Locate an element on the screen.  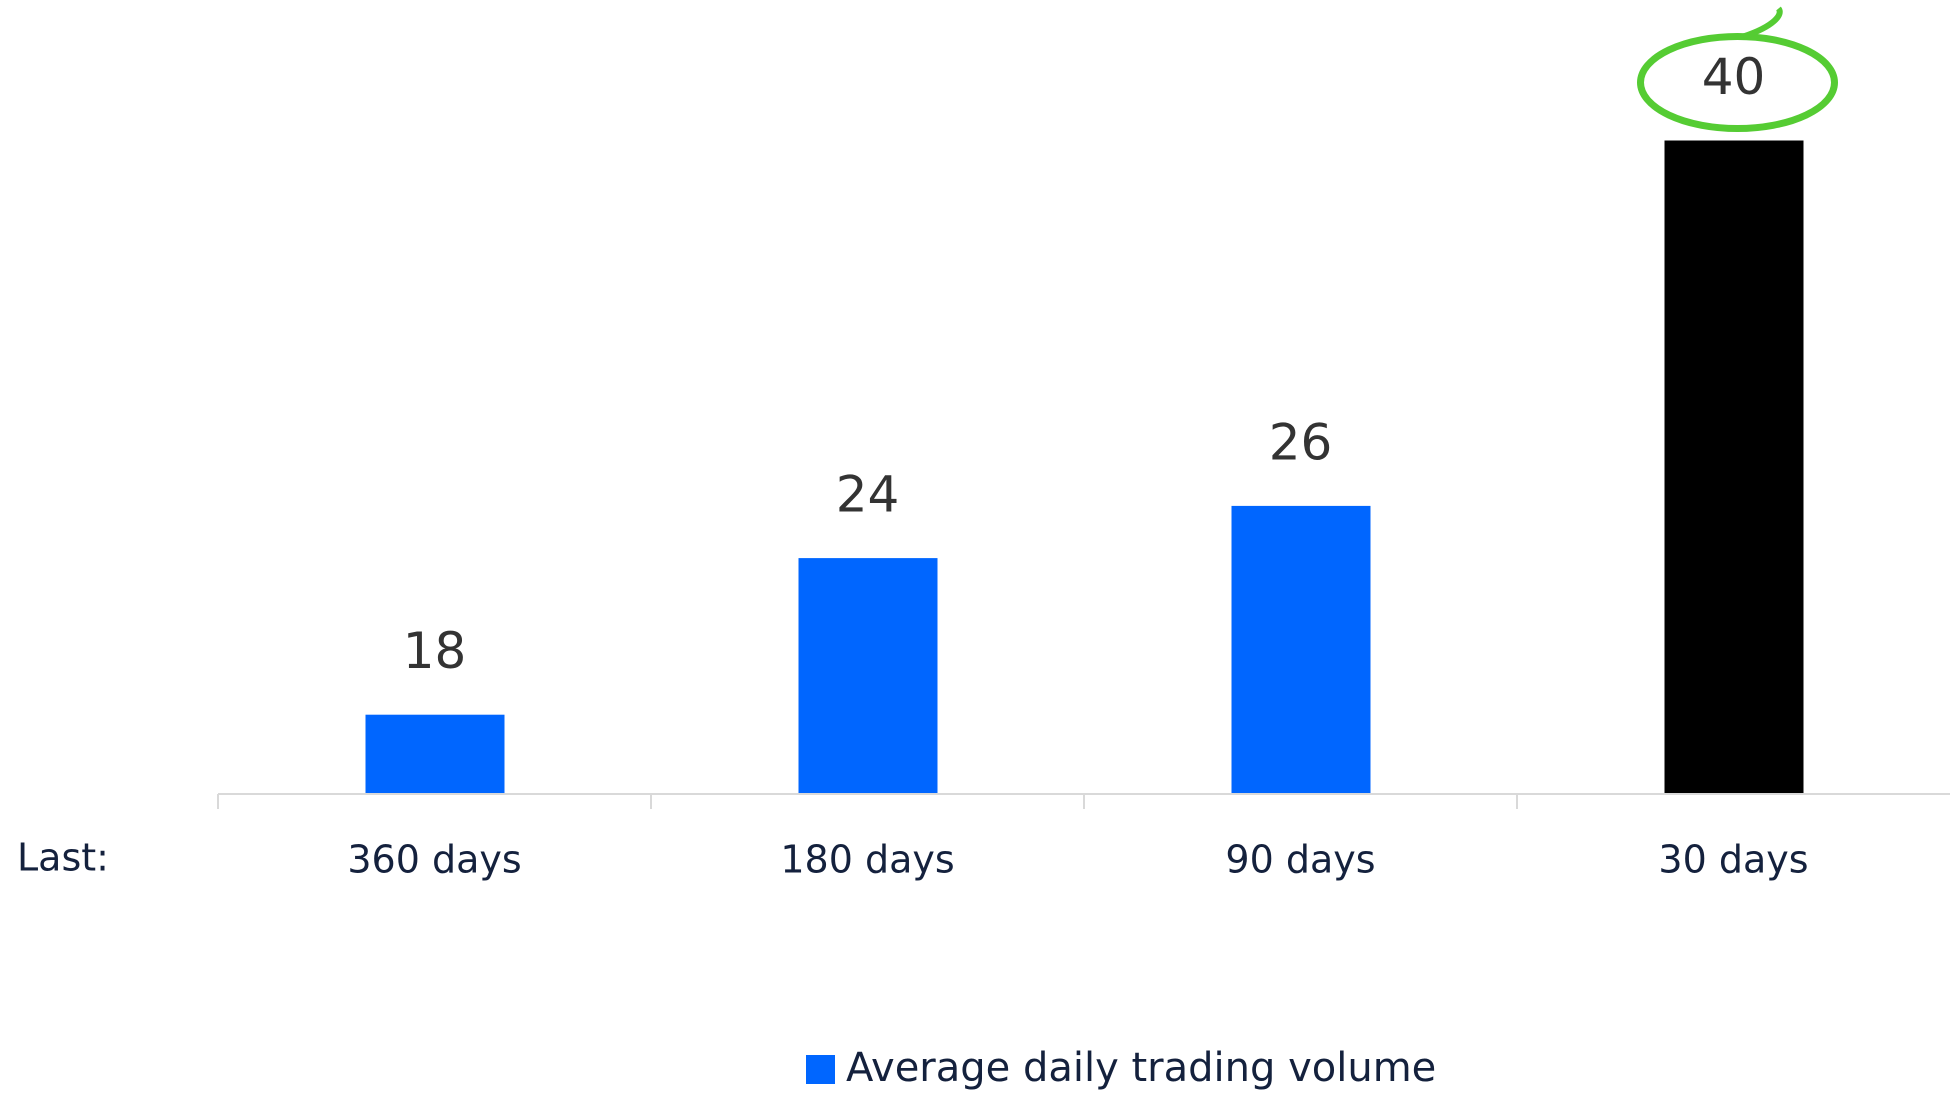
highlight-circle is located at coordinates (1737, 82).